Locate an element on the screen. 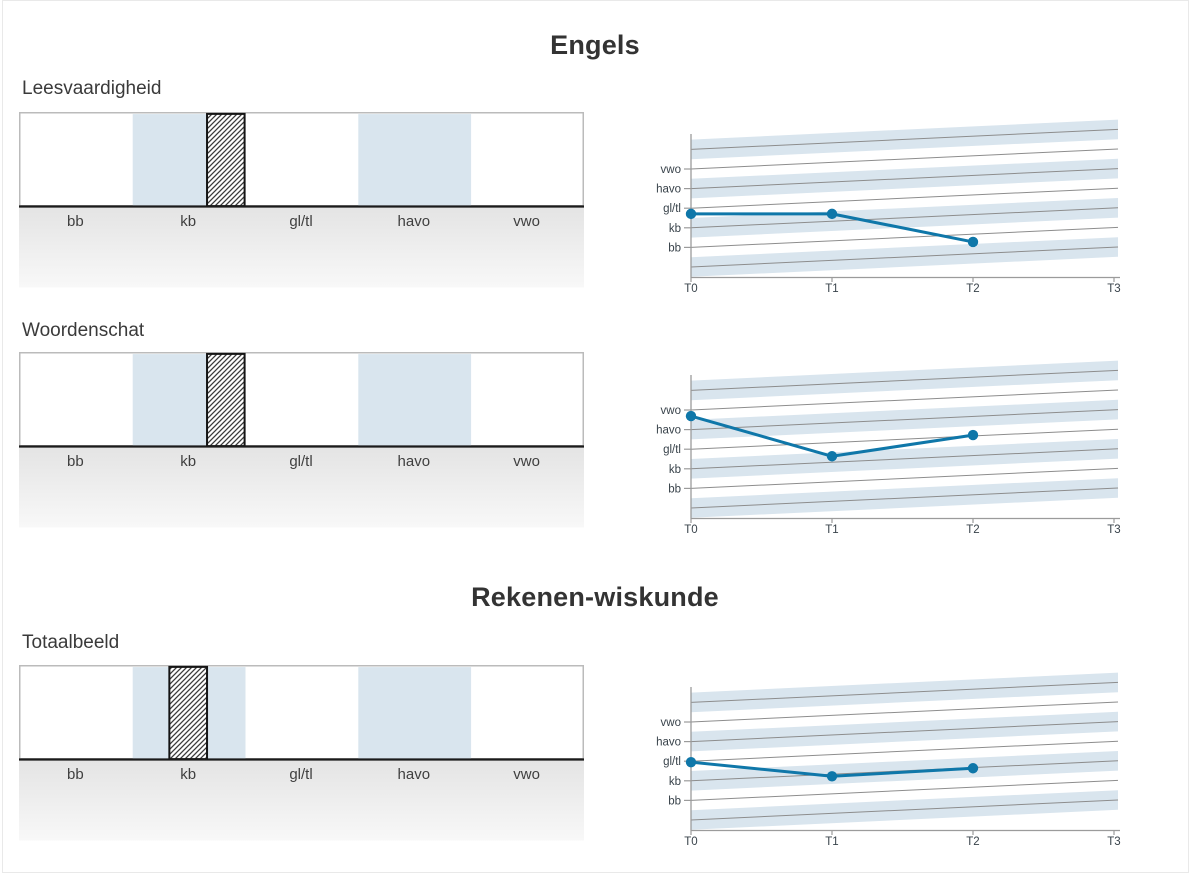 This screenshot has width=1190, height=880. trend-chart-leesvaardigheid: vwo havo gl/tl kb bb T0 T1 T2 T3 is located at coordinates (888, 207).